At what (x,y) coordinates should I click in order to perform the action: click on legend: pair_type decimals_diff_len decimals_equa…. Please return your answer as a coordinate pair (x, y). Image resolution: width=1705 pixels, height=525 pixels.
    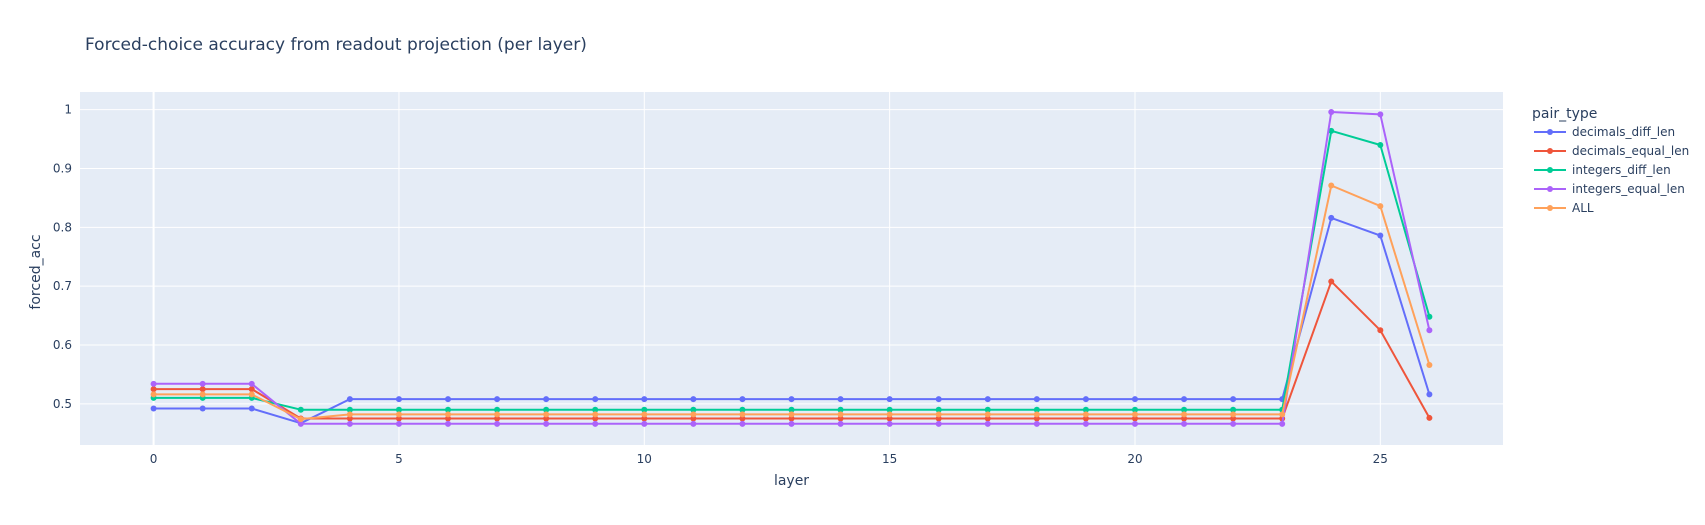
    Looking at the image, I should click on (1610, 160).